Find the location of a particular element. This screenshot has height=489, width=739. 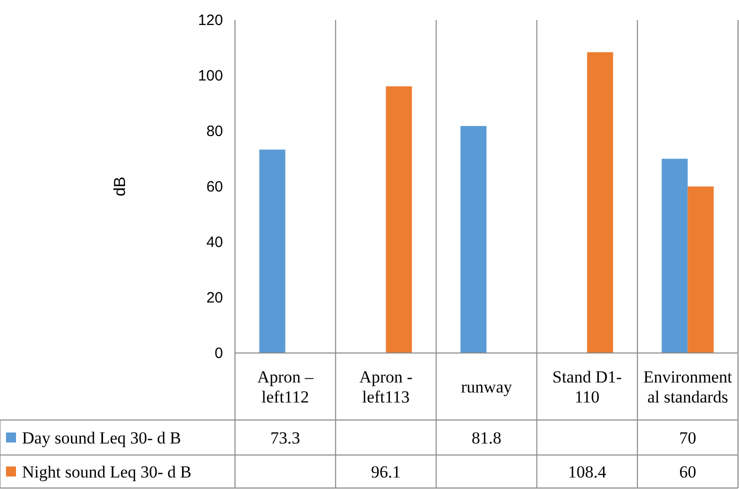

x-tick-label: Apron – left112 is located at coordinates (285, 387).